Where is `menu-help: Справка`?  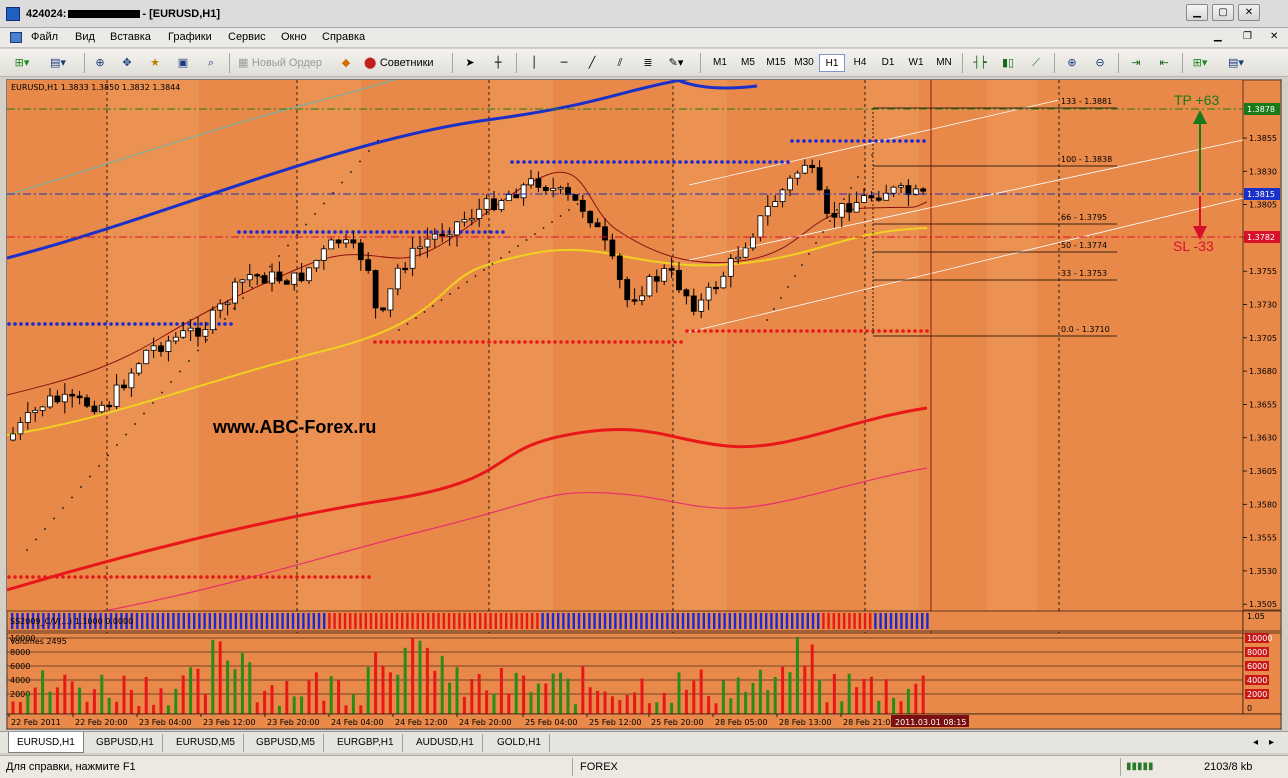 menu-help: Справка is located at coordinates (344, 37).